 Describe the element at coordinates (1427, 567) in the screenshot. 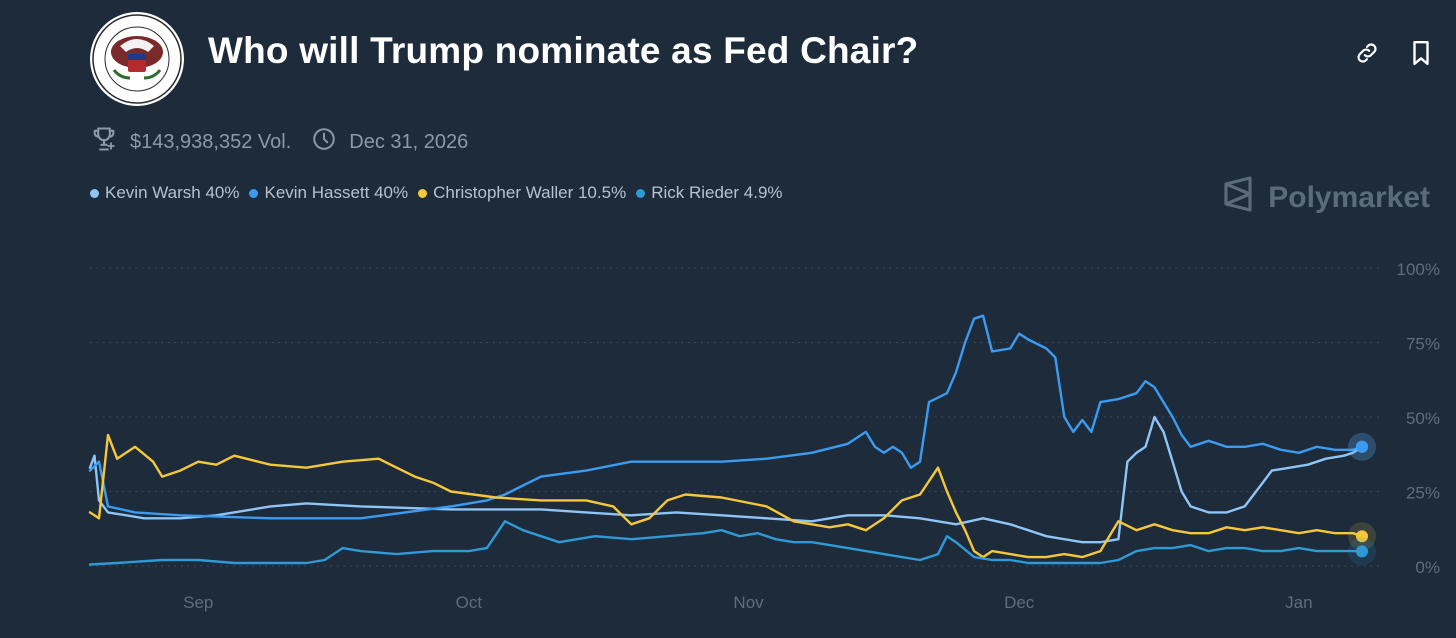

I see `y-tick-label: 0%` at that location.